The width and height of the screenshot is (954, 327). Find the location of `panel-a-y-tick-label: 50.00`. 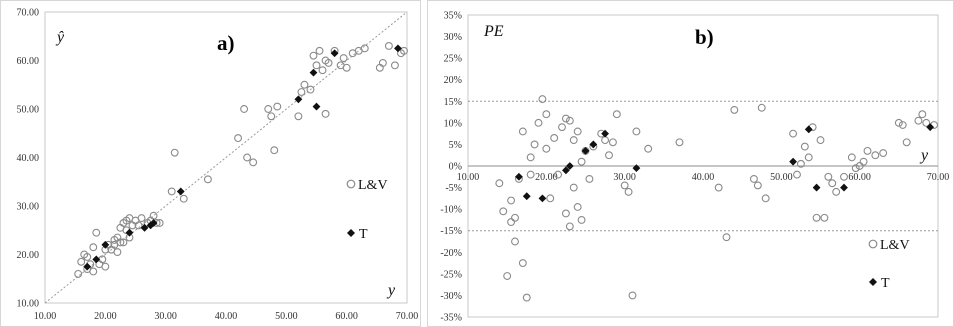

panel-a-y-tick-label: 50.00 is located at coordinates (28, 110).